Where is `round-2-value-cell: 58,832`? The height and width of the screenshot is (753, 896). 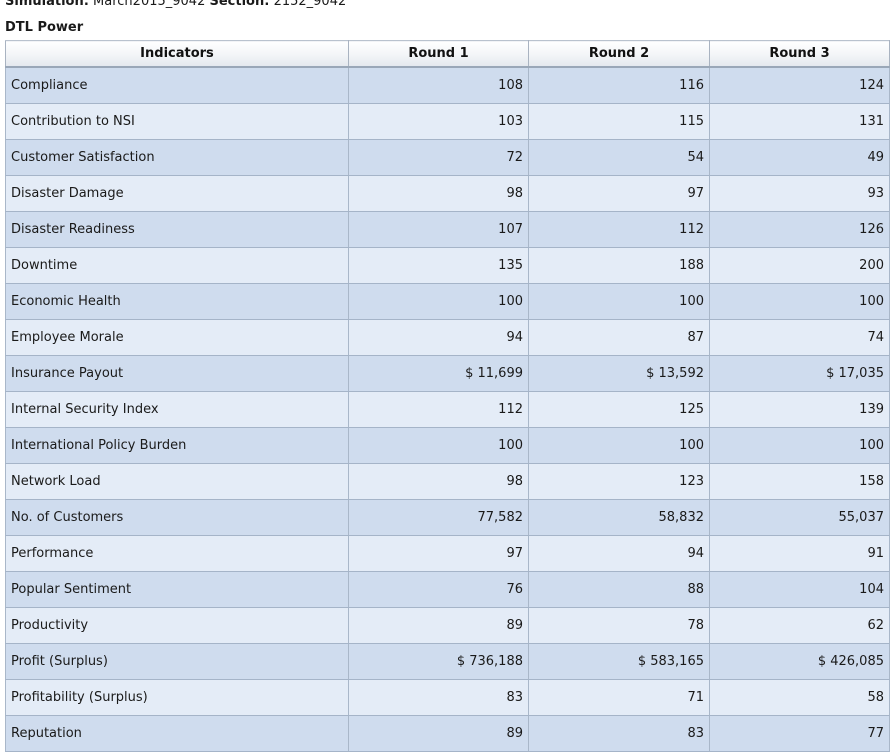 round-2-value-cell: 58,832 is located at coordinates (619, 517).